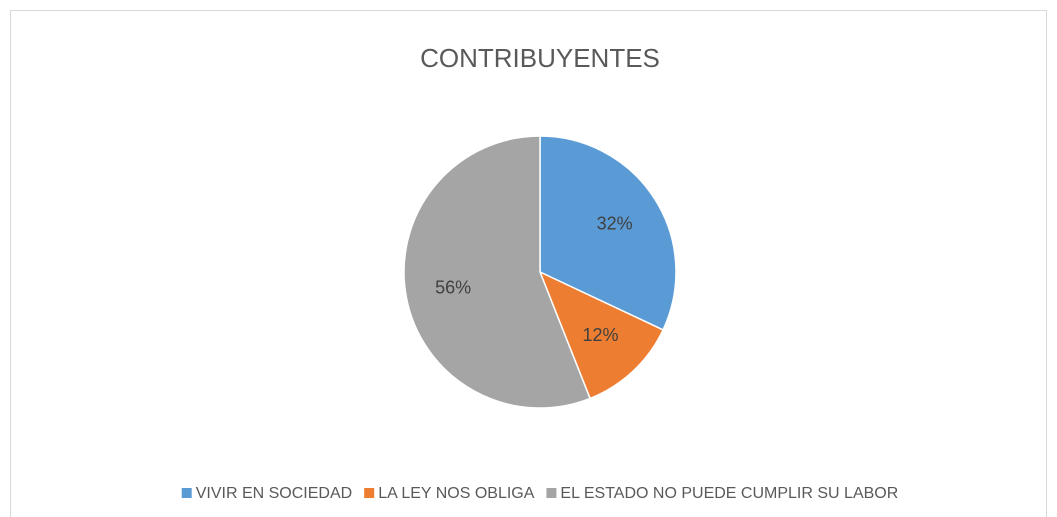  What do you see at coordinates (615, 223) in the screenshot?
I see `data-label: 32%` at bounding box center [615, 223].